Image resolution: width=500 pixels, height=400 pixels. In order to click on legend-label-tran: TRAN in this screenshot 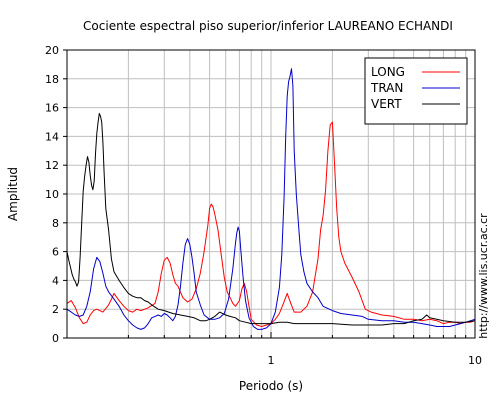, I will do `click(386, 88)`.